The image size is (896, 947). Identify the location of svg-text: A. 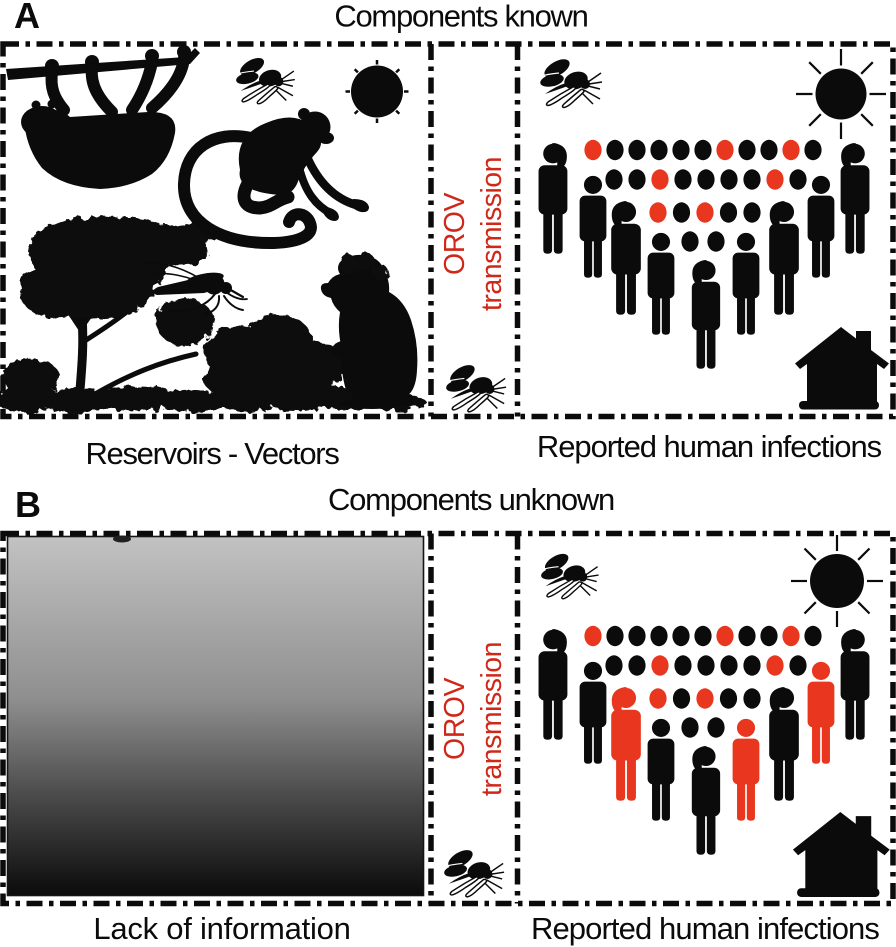
(27, 18).